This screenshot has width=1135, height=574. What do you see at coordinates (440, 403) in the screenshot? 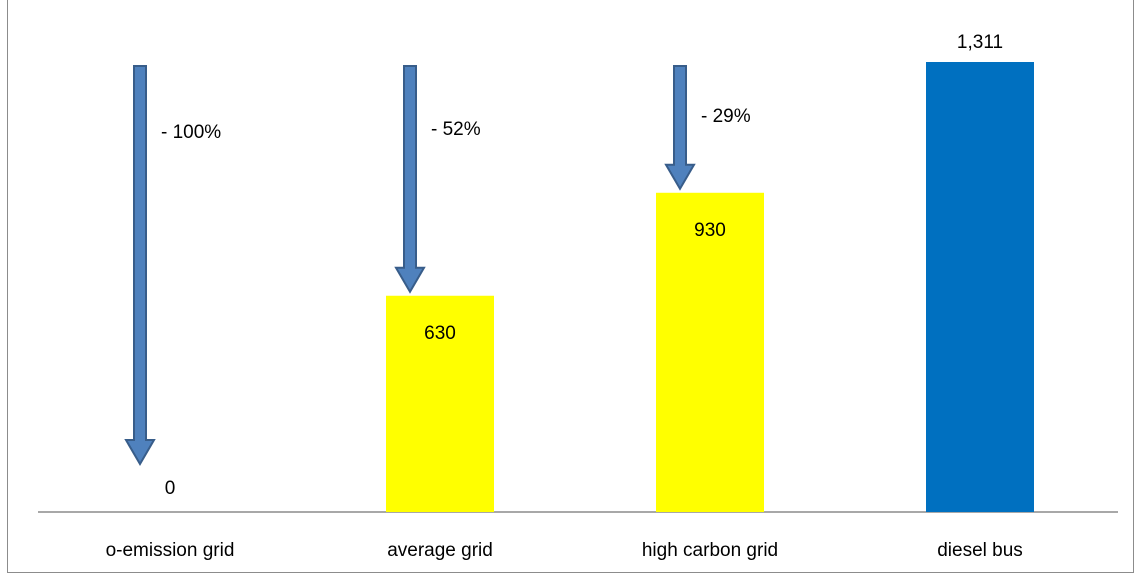
I see `bar-average-grid` at bounding box center [440, 403].